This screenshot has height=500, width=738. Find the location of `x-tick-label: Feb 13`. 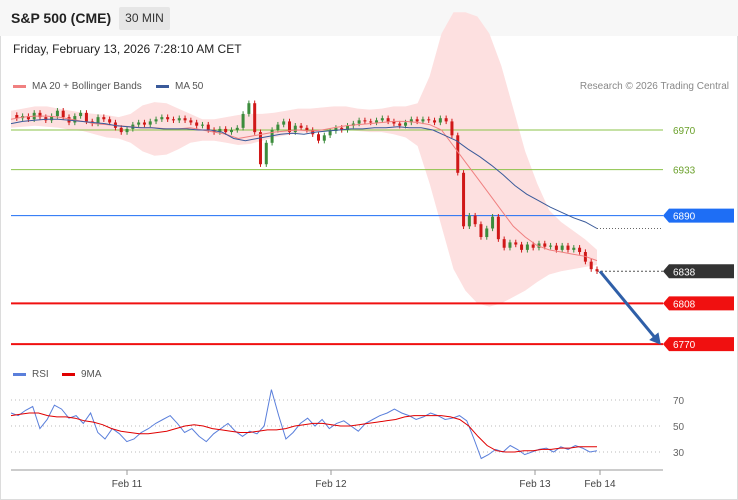

x-tick-label: Feb 13 is located at coordinates (535, 484).